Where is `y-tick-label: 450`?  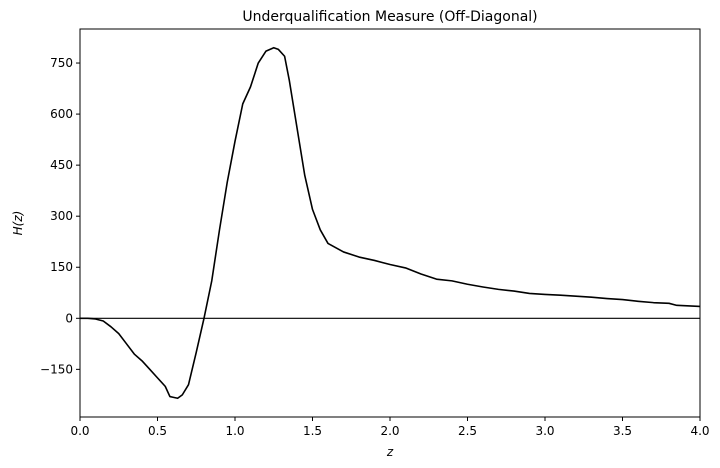
y-tick-label: 450 is located at coordinates (61, 165).